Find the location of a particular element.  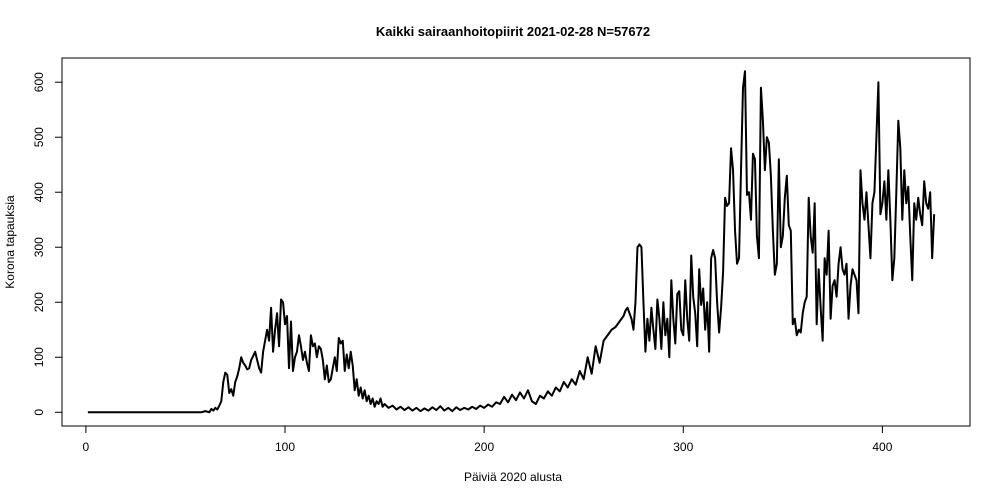

y-tick-label: 400 is located at coordinates (39, 192).